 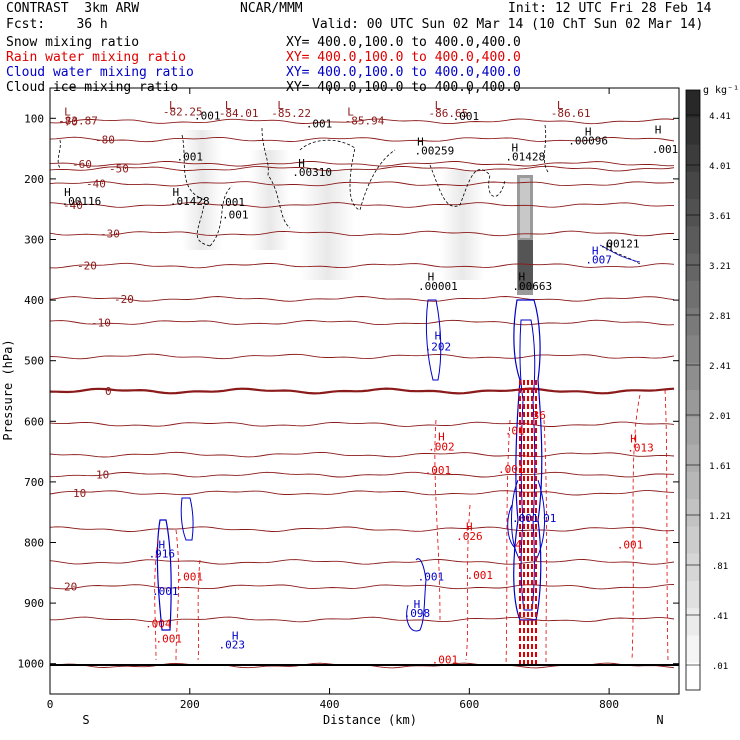 I want to click on colorbar-label: .81, so click(x=720, y=567).